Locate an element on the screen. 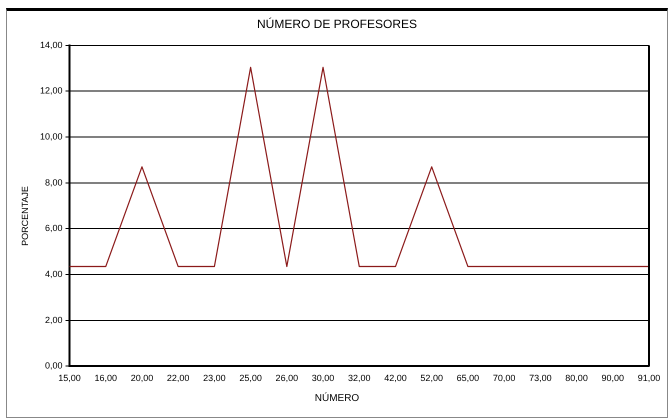 The width and height of the screenshot is (670, 419). x-tick-label: 32,00 is located at coordinates (359, 378).